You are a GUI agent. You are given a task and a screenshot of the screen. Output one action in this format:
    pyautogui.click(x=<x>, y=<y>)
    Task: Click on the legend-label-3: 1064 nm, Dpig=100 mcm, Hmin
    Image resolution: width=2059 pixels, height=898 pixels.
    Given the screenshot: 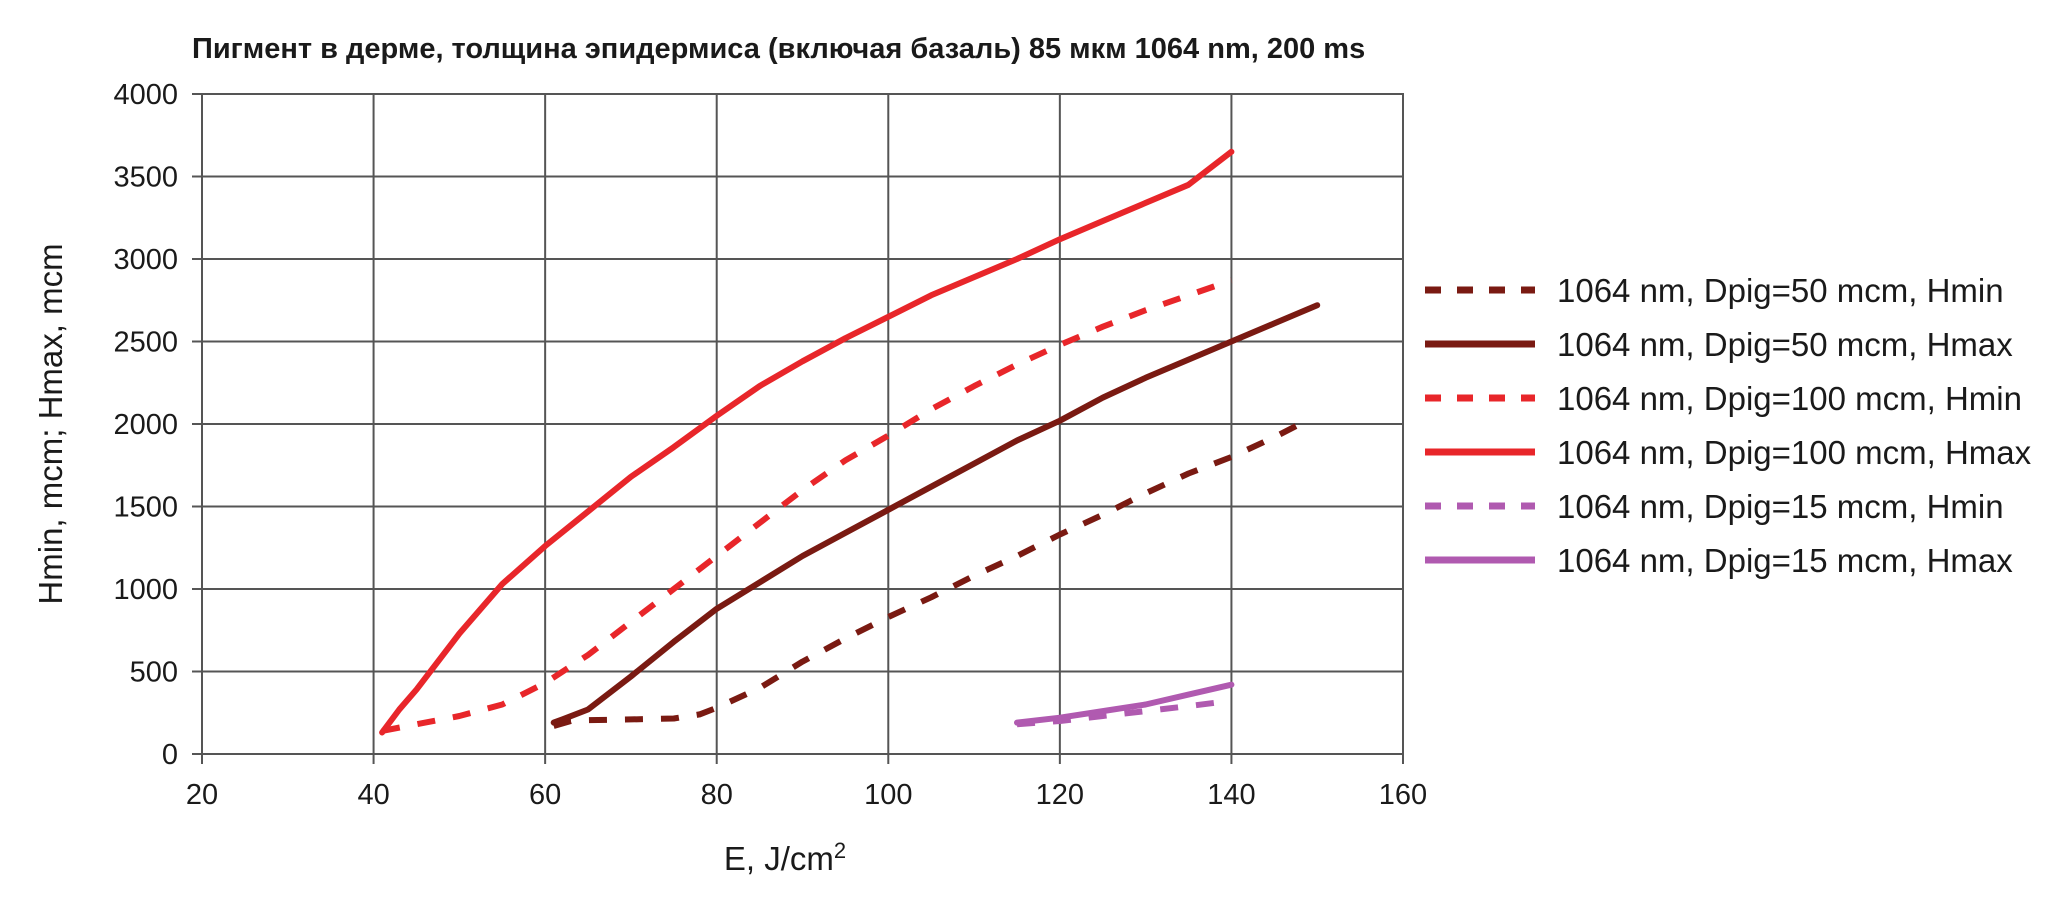 What is the action you would take?
    pyautogui.click(x=1789, y=398)
    